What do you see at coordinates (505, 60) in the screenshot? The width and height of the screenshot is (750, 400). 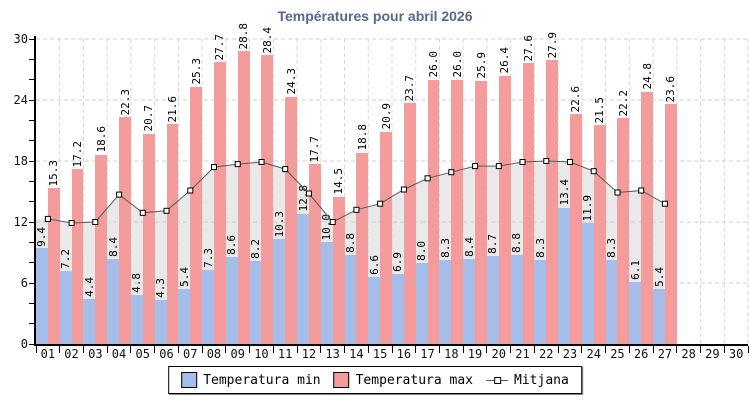 I see `bar-max-value-label: 26.4` at bounding box center [505, 60].